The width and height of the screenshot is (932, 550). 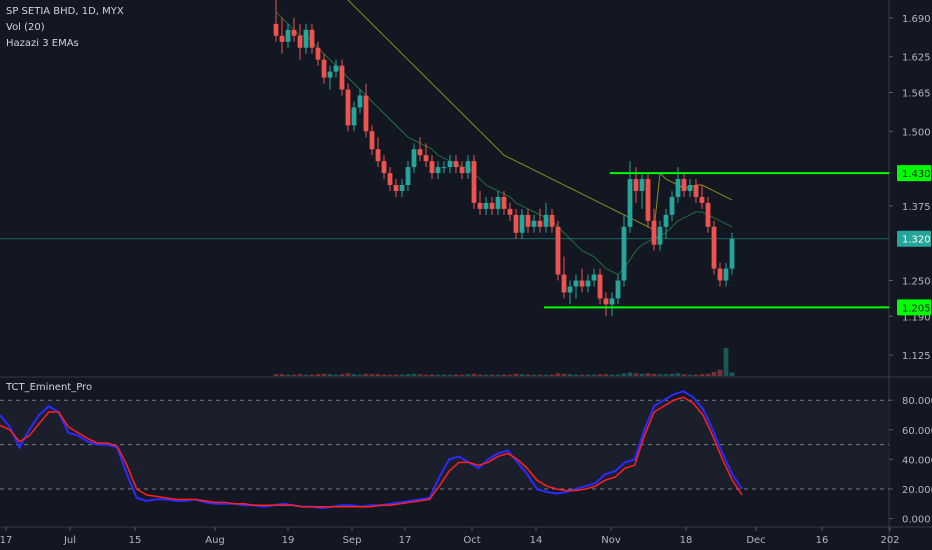 I want to click on price-label-text: 1.320, so click(x=916, y=240).